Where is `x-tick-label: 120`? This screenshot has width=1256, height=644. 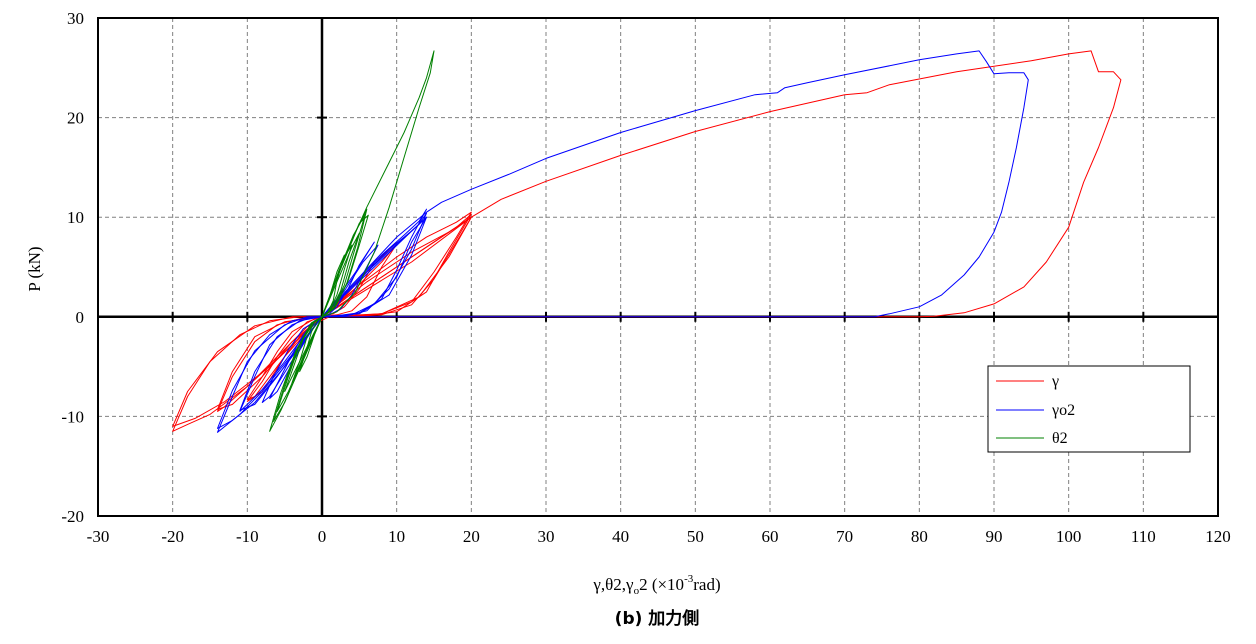
x-tick-label: 120 is located at coordinates (1218, 536).